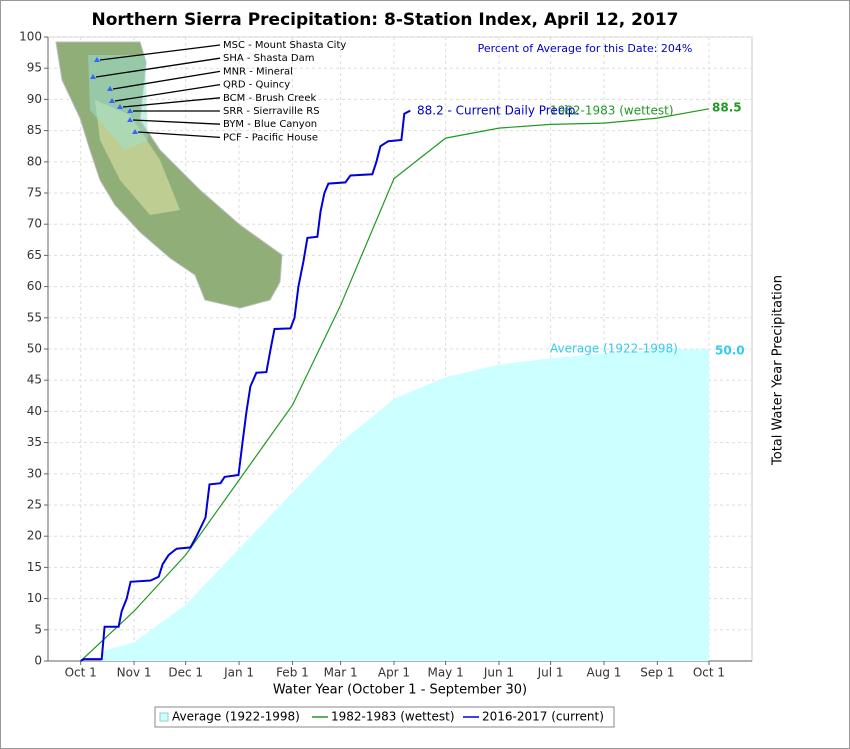  Describe the element at coordinates (164, 717) in the screenshot. I see `legend-swatch` at that location.